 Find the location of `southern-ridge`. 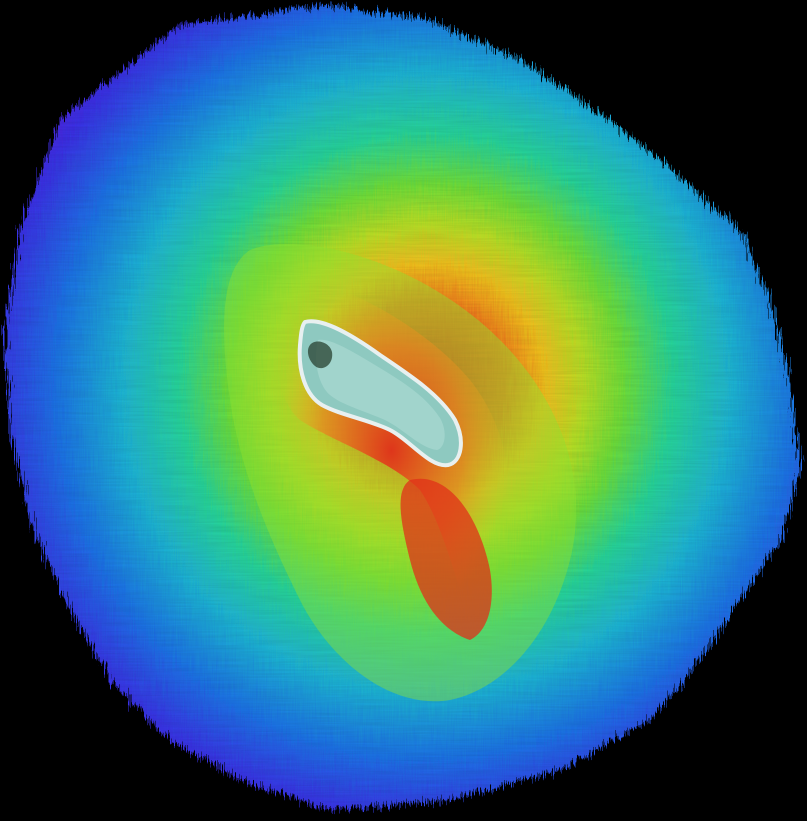

southern-ridge is located at coordinates (446, 559).